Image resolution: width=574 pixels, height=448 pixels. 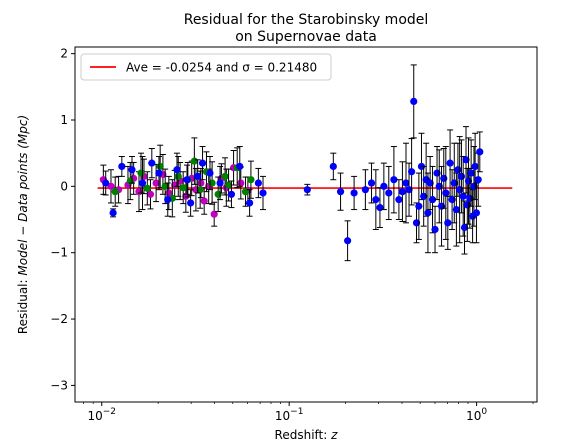 What do you see at coordinates (23, 305) in the screenshot?
I see `y-axis-label-prefix: Residual:` at bounding box center [23, 305].